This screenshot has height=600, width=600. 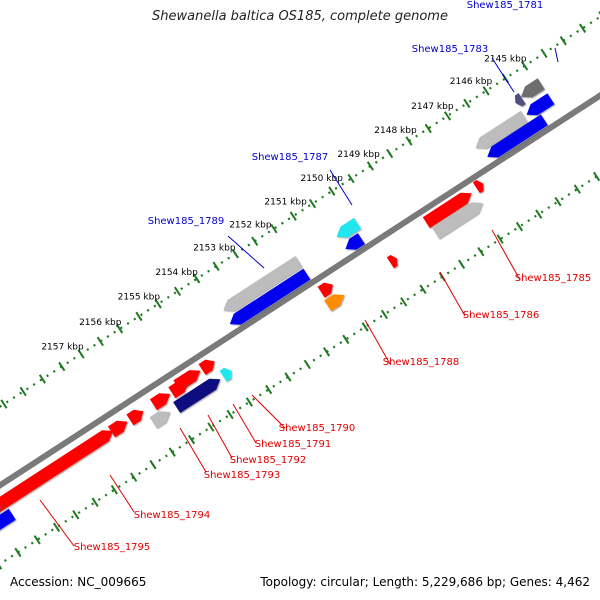 What do you see at coordinates (520, 100) in the screenshot?
I see `gene-feature-purple` at bounding box center [520, 100].